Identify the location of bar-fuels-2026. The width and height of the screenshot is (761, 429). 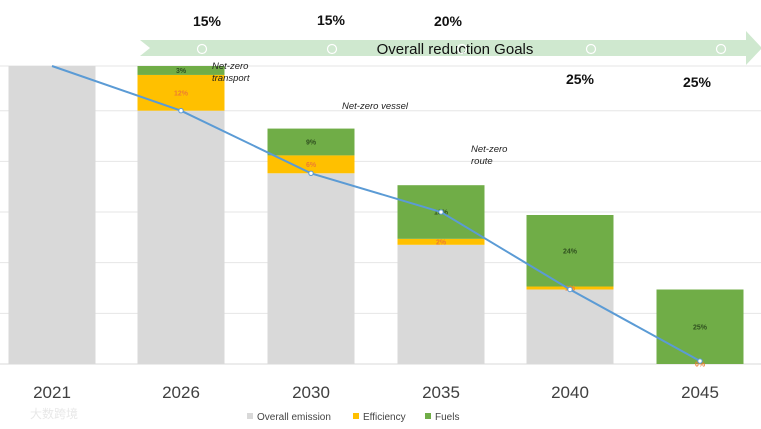
(181, 70).